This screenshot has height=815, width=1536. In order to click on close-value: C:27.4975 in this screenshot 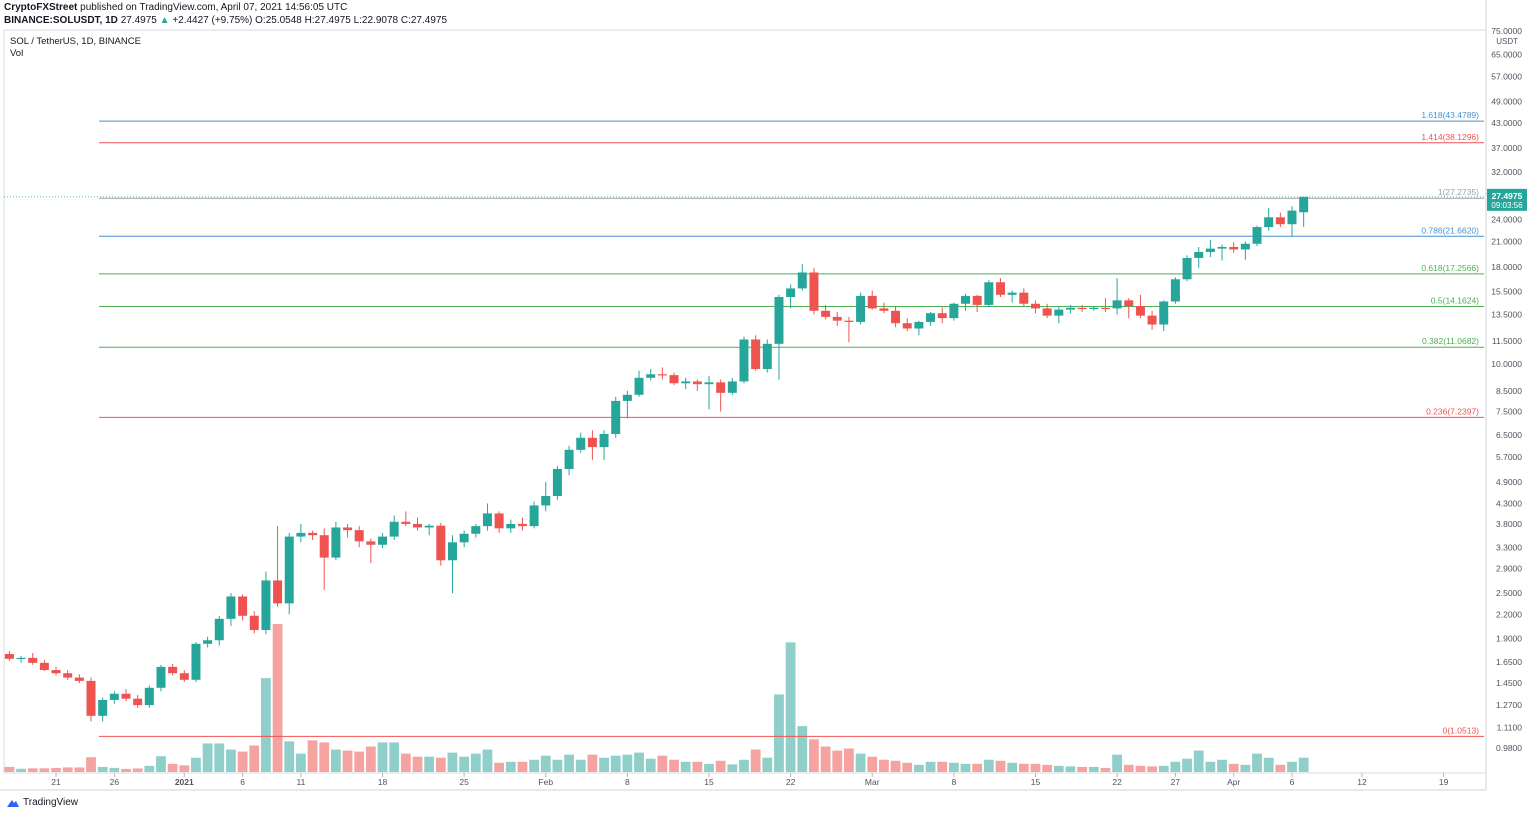, I will do `click(424, 20)`.